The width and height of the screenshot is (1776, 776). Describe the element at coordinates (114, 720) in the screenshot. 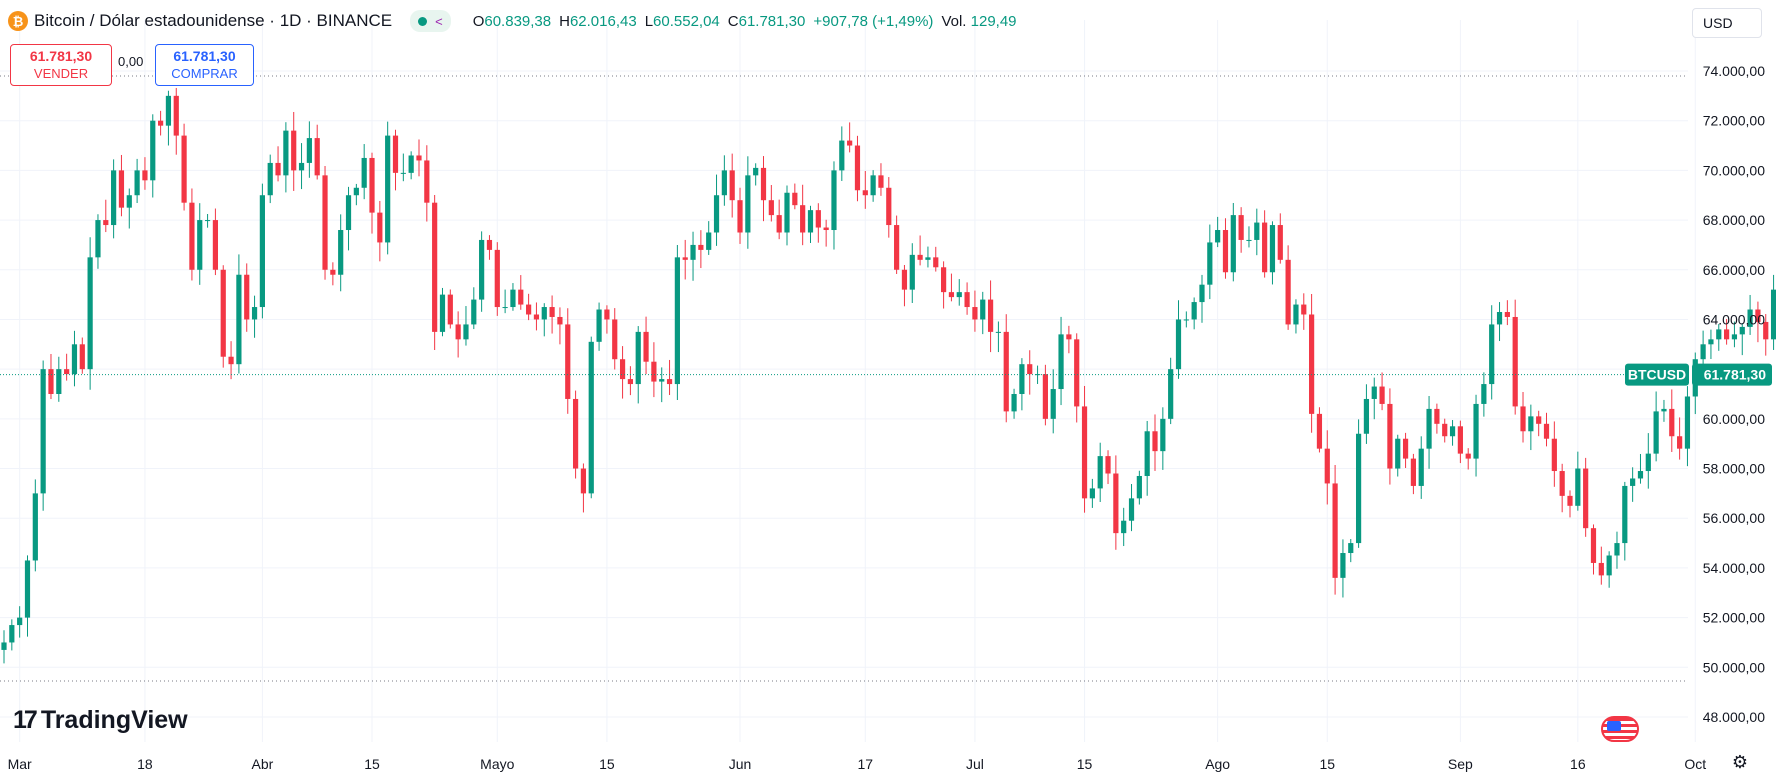

I see `brand-name: TradingView` at that location.